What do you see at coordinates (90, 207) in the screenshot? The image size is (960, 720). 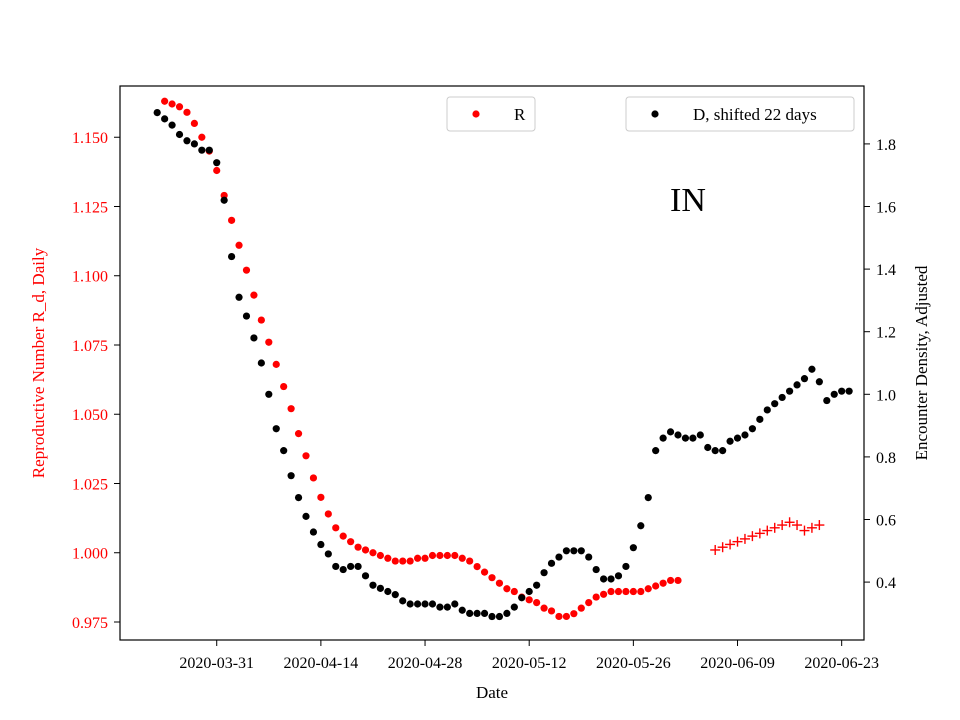 I see `left-y-tick-label: 1.125` at bounding box center [90, 207].